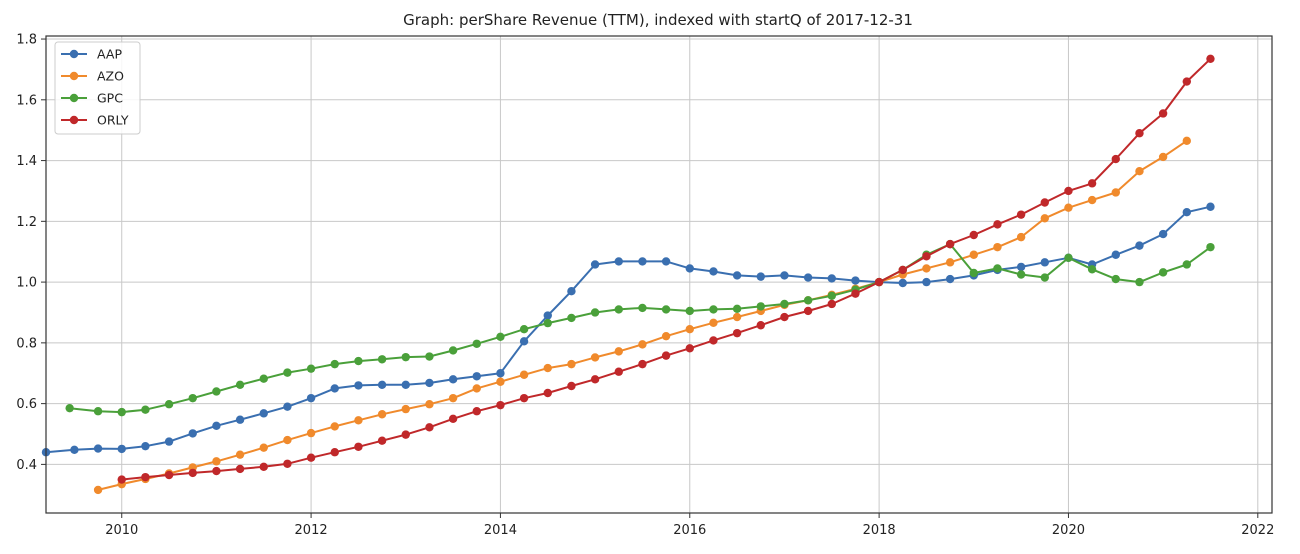 The width and height of the screenshot is (1300, 554). I want to click on y-tick-label: 0.8, so click(26, 343).